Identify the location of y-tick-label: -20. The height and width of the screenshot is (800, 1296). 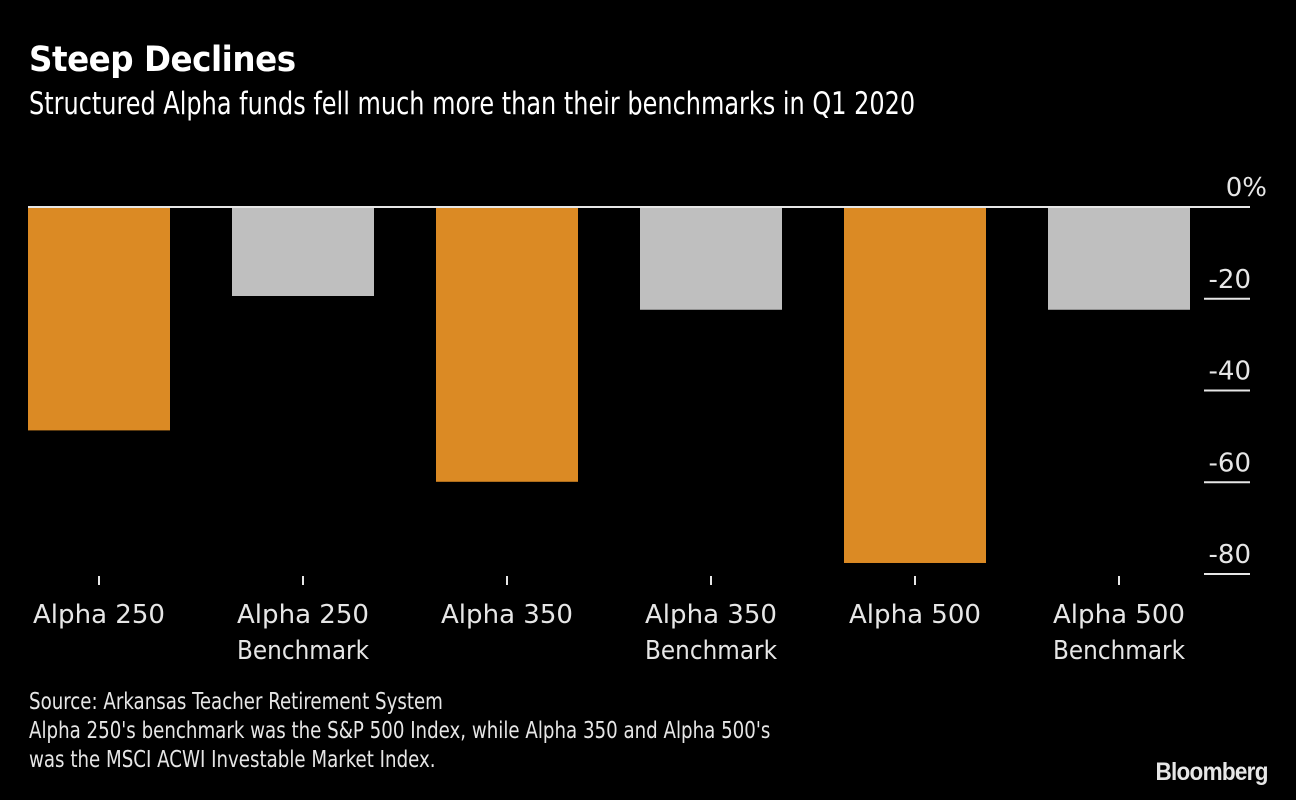
(1230, 280).